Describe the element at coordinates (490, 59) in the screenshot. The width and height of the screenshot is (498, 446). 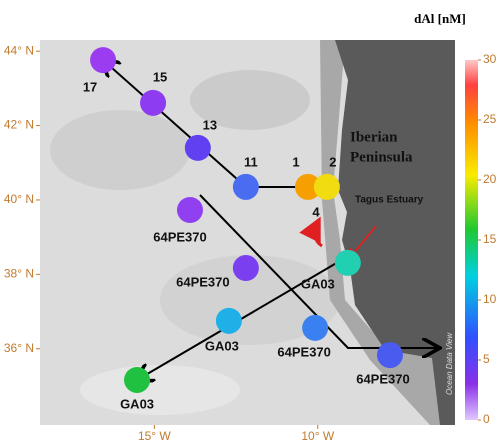
I see `colorbar-tick-label: 30` at that location.